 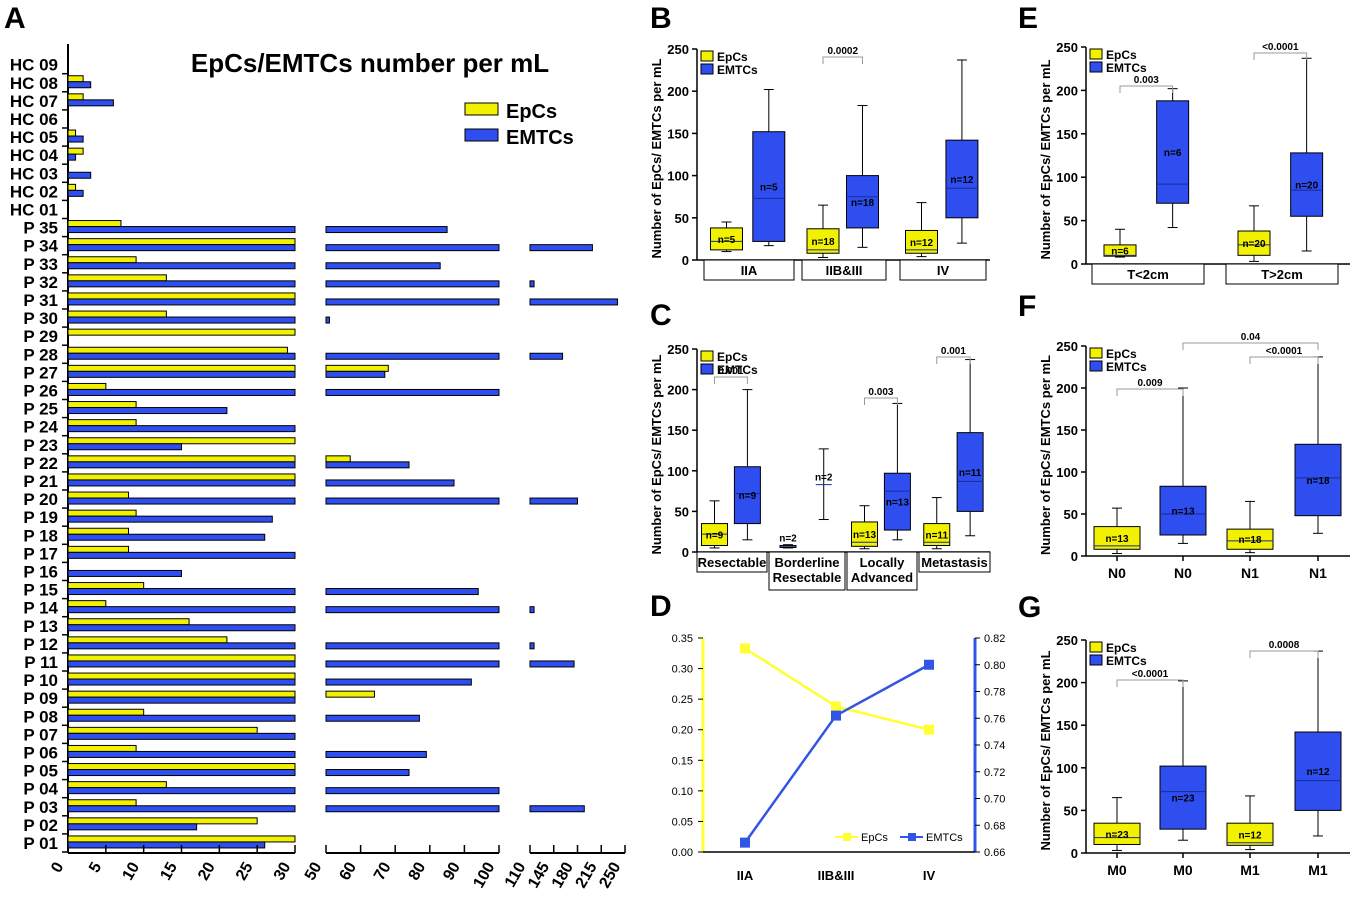 I want to click on x-tick-label: 145, so click(x=539, y=875).